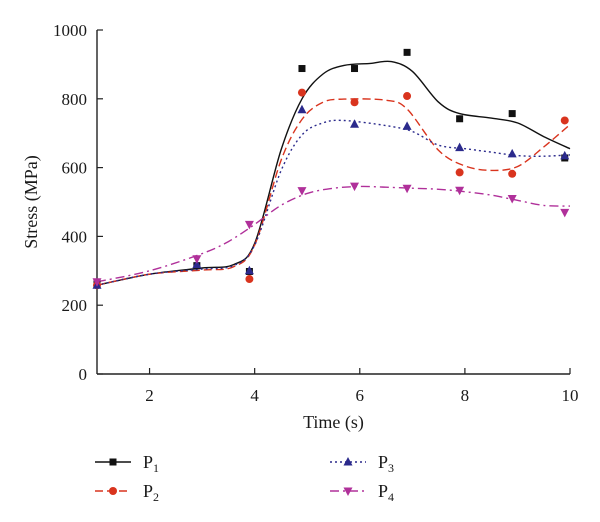  What do you see at coordinates (244, 478) in the screenshot?
I see `legend: P1 P2 P3 P4` at bounding box center [244, 478].